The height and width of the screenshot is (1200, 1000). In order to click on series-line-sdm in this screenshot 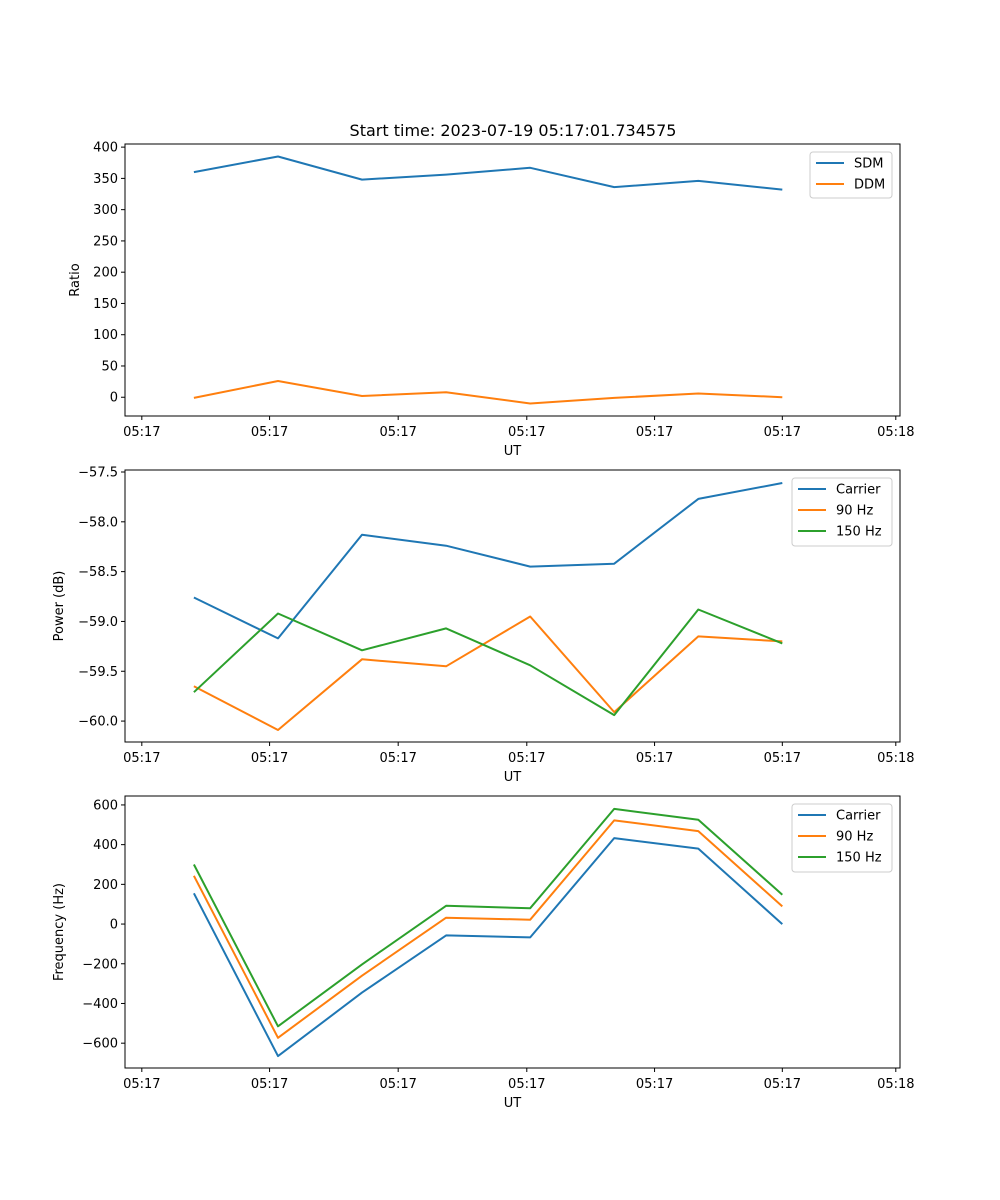, I will do `click(488, 173)`.